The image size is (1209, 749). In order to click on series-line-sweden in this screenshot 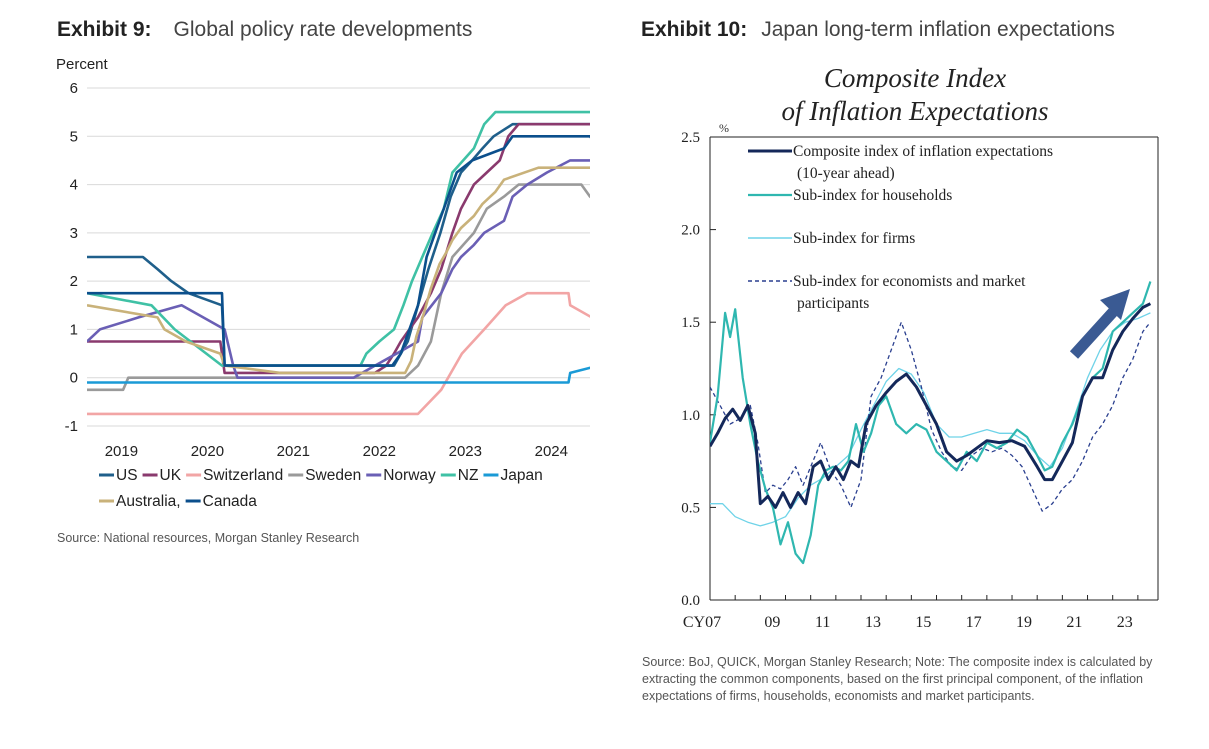, I will do `click(338, 287)`.